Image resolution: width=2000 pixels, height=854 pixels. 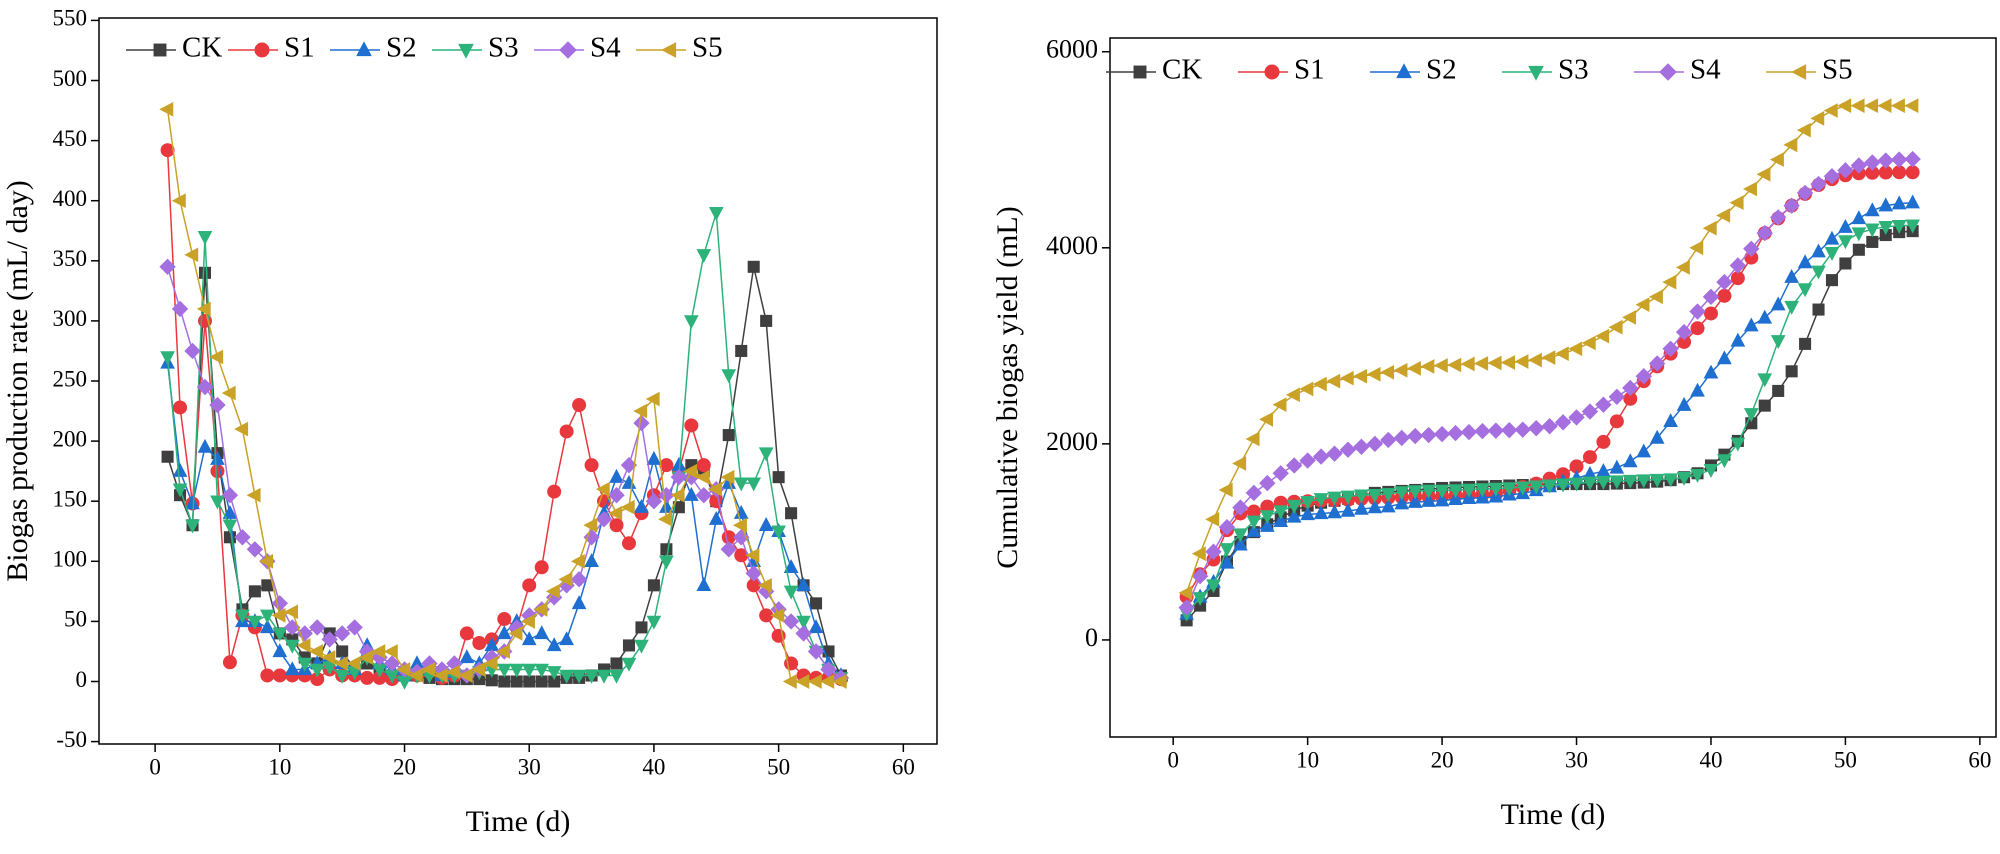 What do you see at coordinates (1072, 49) in the screenshot?
I see `y-tick-label: 6000` at bounding box center [1072, 49].